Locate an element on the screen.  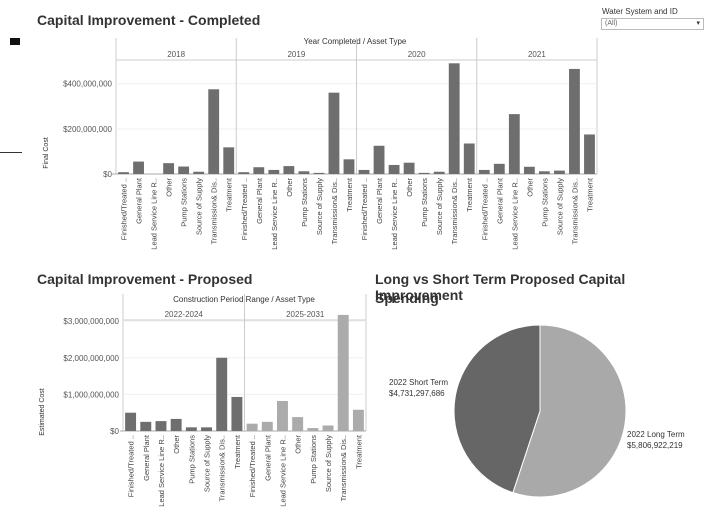
pie-slice-long-term is located at coordinates (569, 411).